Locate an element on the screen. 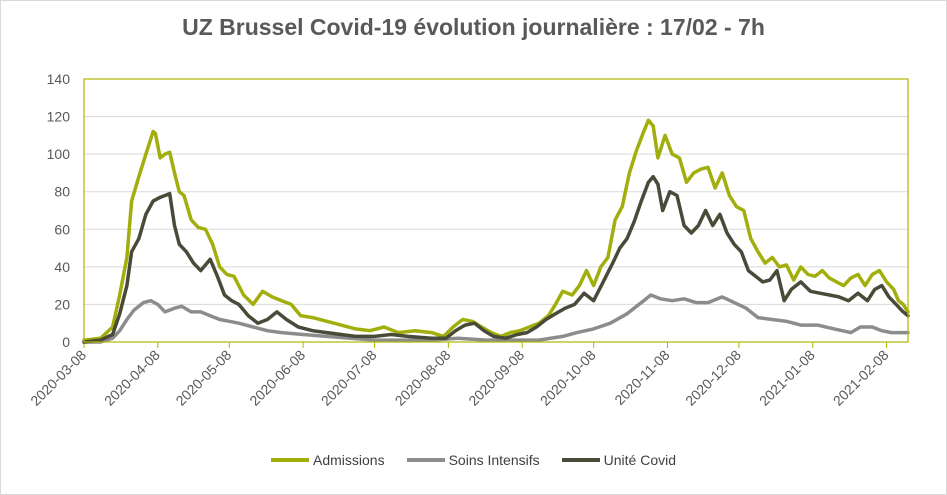 The image size is (947, 495). y-axis-ticks: 0 20 40 60 80 100 120 140 is located at coordinates (59, 210).